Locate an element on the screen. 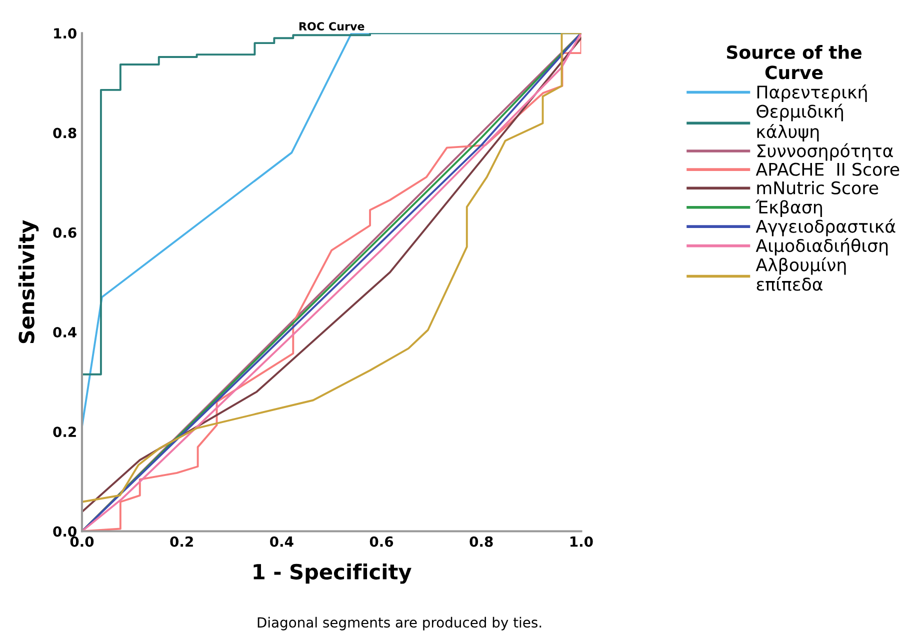  y-tick-label: 0.6 is located at coordinates (64, 232).